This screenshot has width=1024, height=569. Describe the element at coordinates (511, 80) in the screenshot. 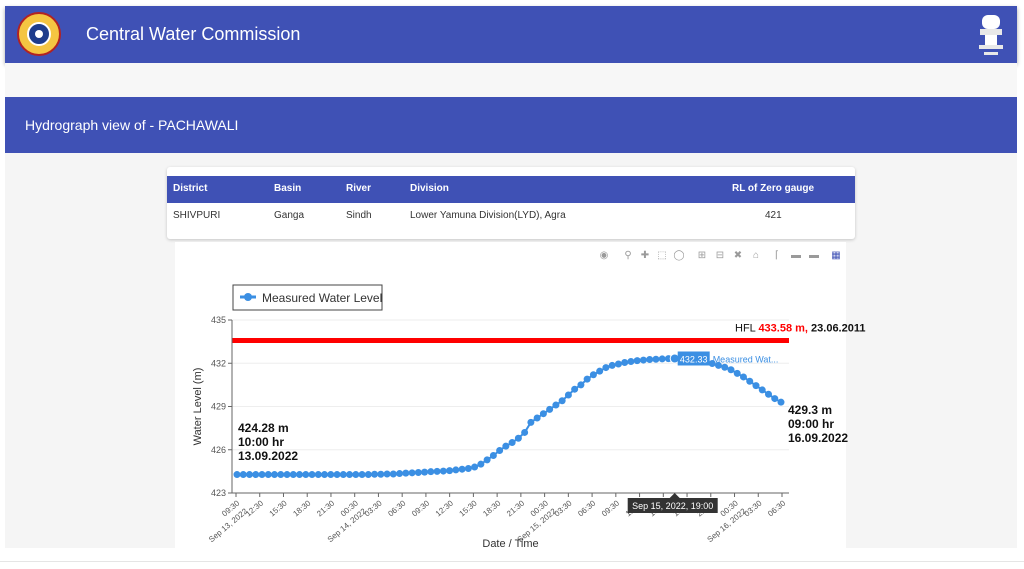

I see `spacer-band` at that location.